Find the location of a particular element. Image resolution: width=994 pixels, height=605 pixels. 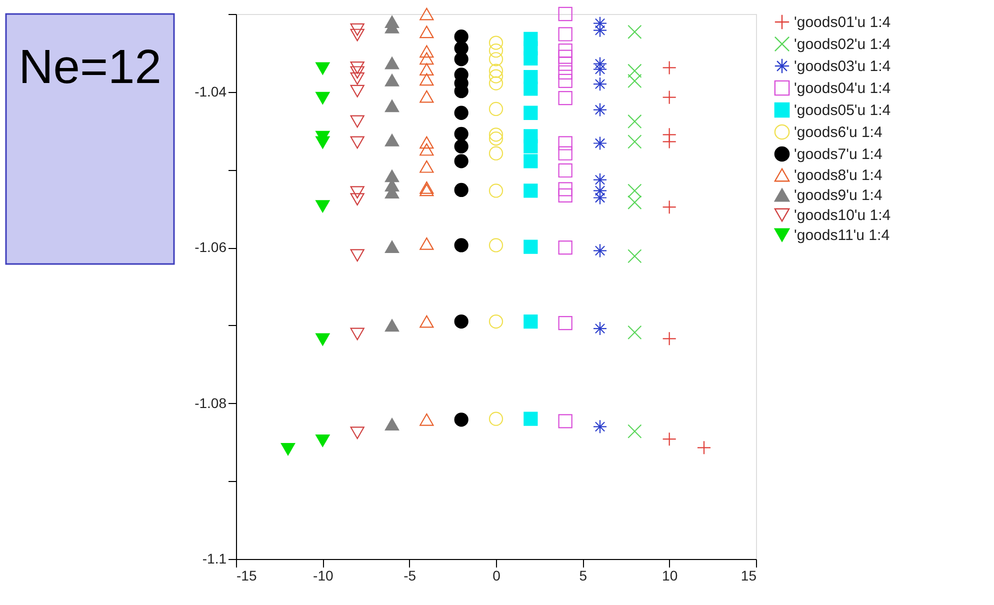

x-tick-label: -15 is located at coordinates (246, 576).